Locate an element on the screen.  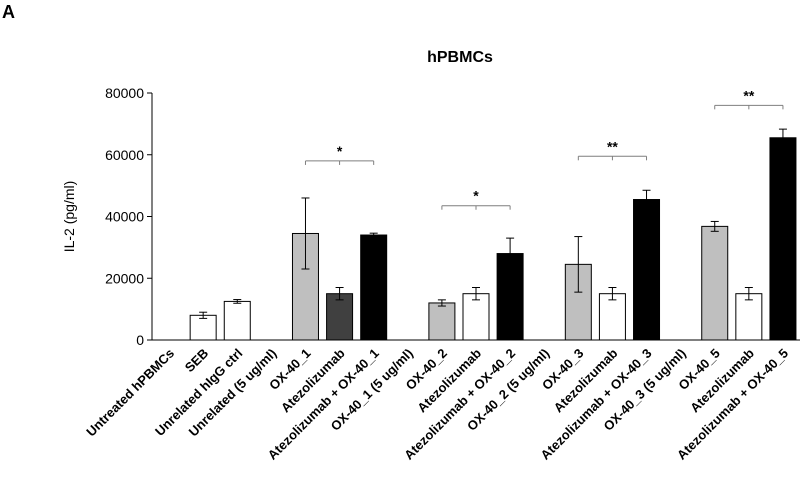
y-tick-label: 40000 is located at coordinates (124, 217).